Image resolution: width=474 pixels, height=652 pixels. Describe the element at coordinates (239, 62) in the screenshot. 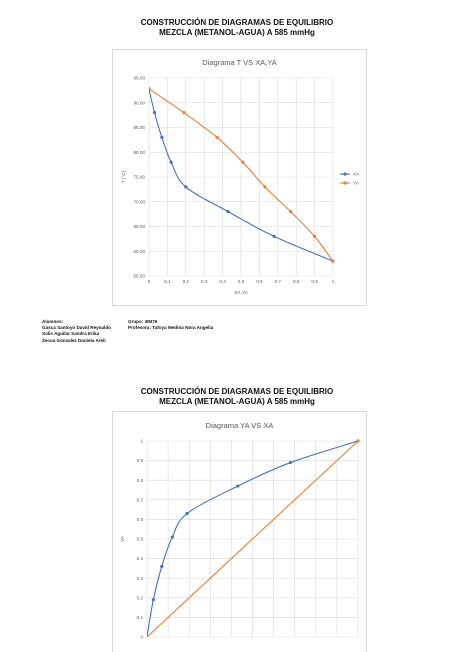

I see `chart-1-title: Diagrama T VS XA,YA` at that location.